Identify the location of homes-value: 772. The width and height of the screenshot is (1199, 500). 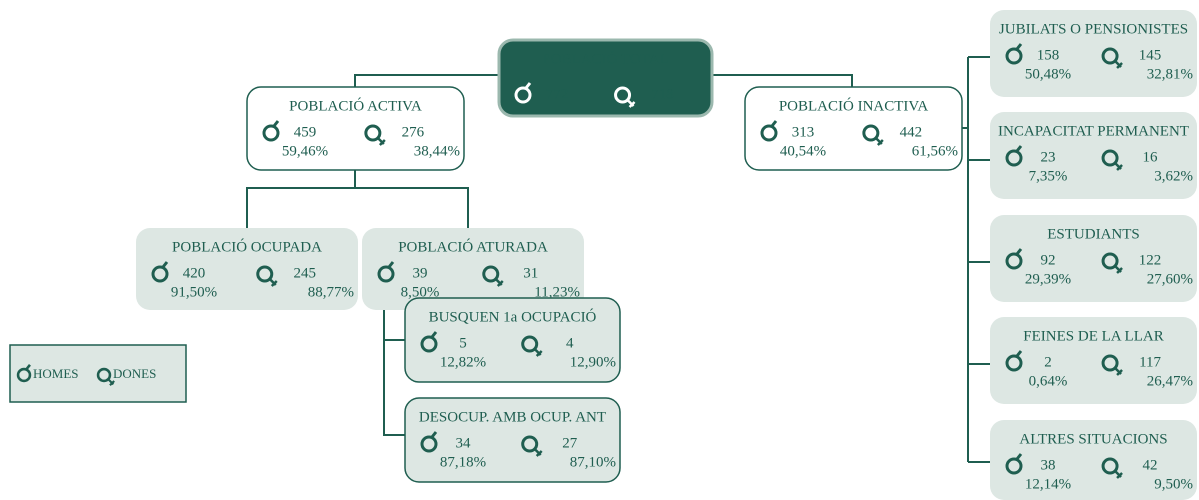
(557, 94).